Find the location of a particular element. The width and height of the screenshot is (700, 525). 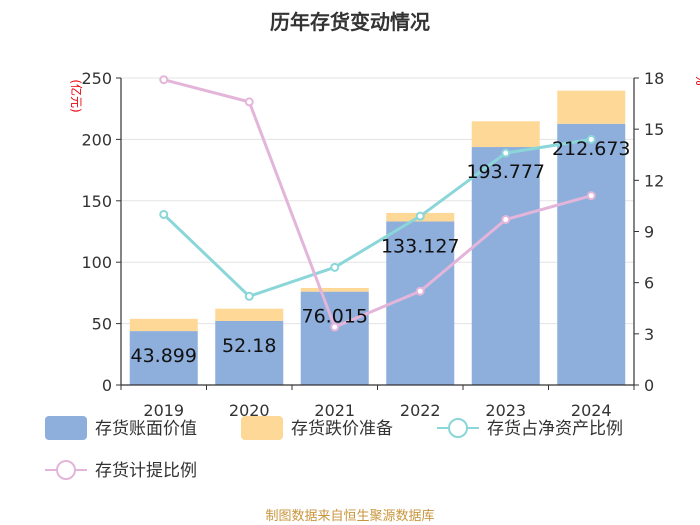

line-point-inventory-to-net-assets-2022 is located at coordinates (420, 216).